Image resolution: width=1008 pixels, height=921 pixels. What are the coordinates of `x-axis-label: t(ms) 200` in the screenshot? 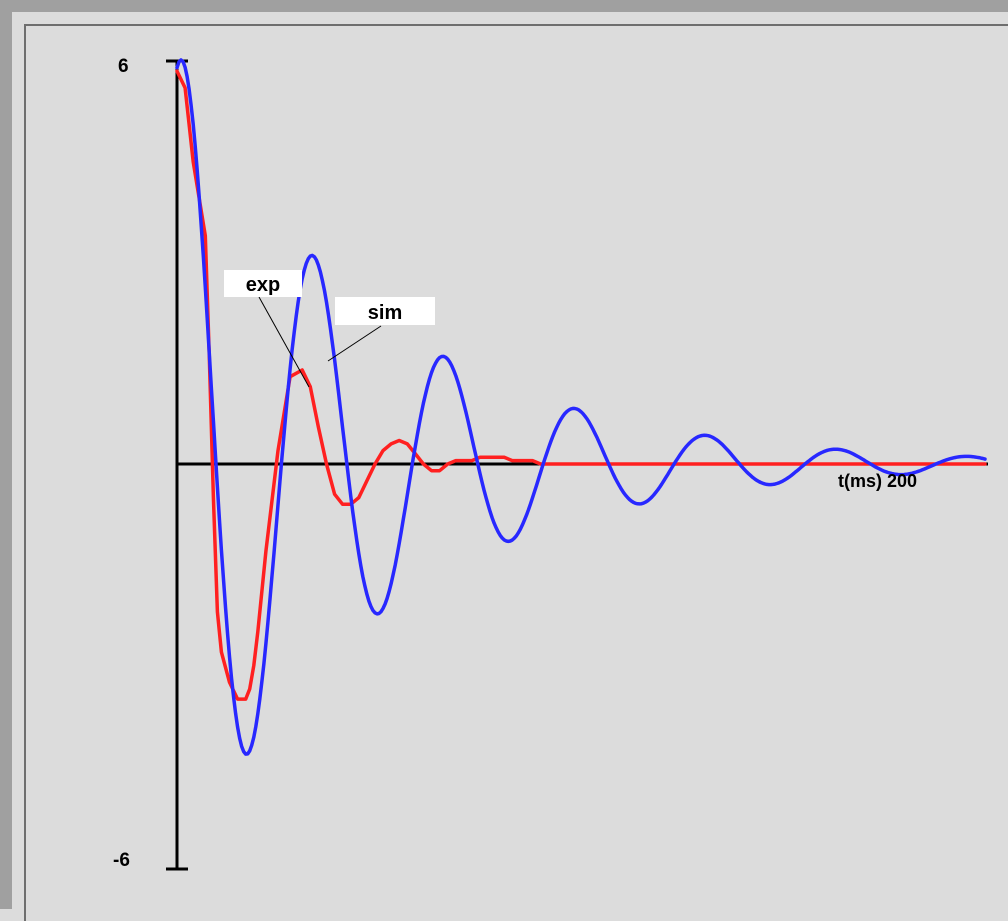 It's located at (877, 481).